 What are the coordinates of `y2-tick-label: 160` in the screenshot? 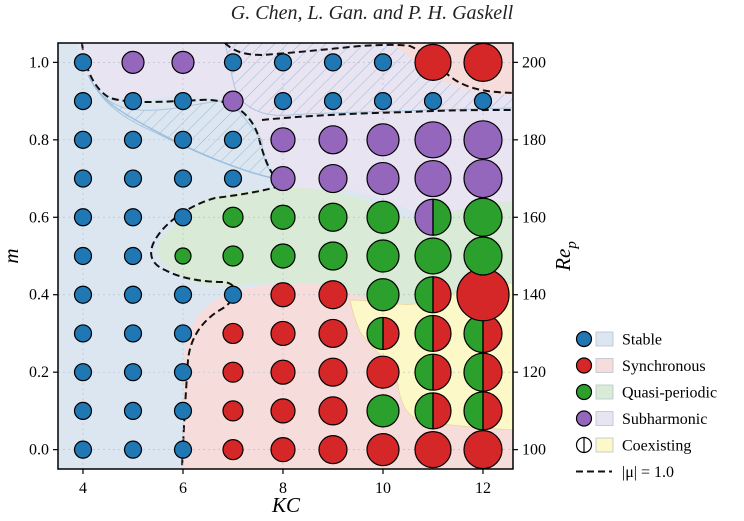 It's located at (534, 217).